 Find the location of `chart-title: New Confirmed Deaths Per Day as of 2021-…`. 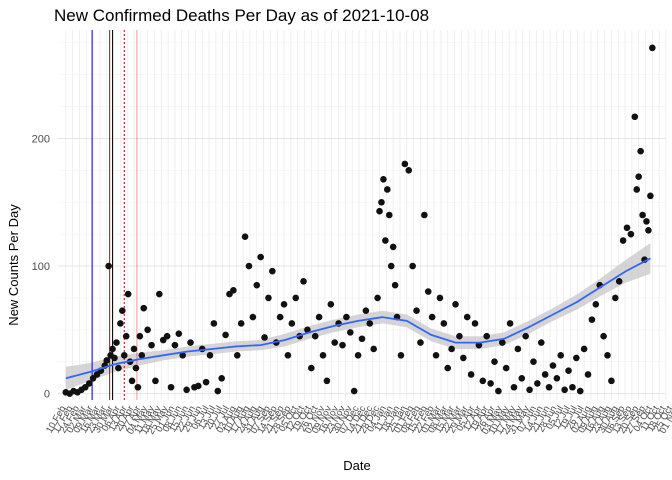

chart-title: New Confirmed Deaths Per Day as of 2021-… is located at coordinates (242, 15).